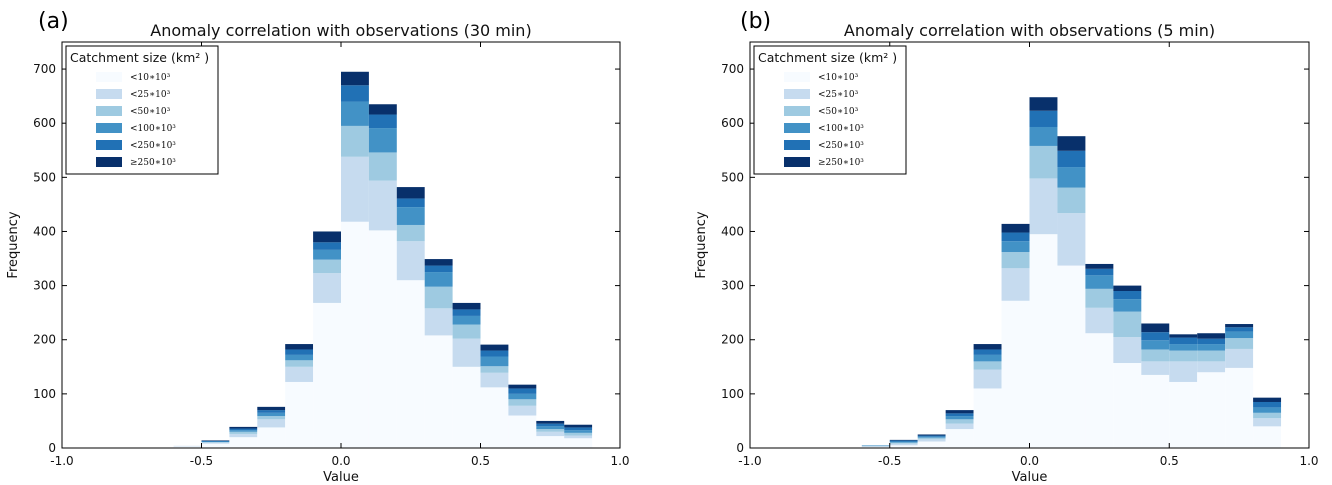 The width and height of the screenshot is (1332, 485). What do you see at coordinates (987, 352) in the screenshot?
I see `bar-bin8-series4` at bounding box center [987, 352].